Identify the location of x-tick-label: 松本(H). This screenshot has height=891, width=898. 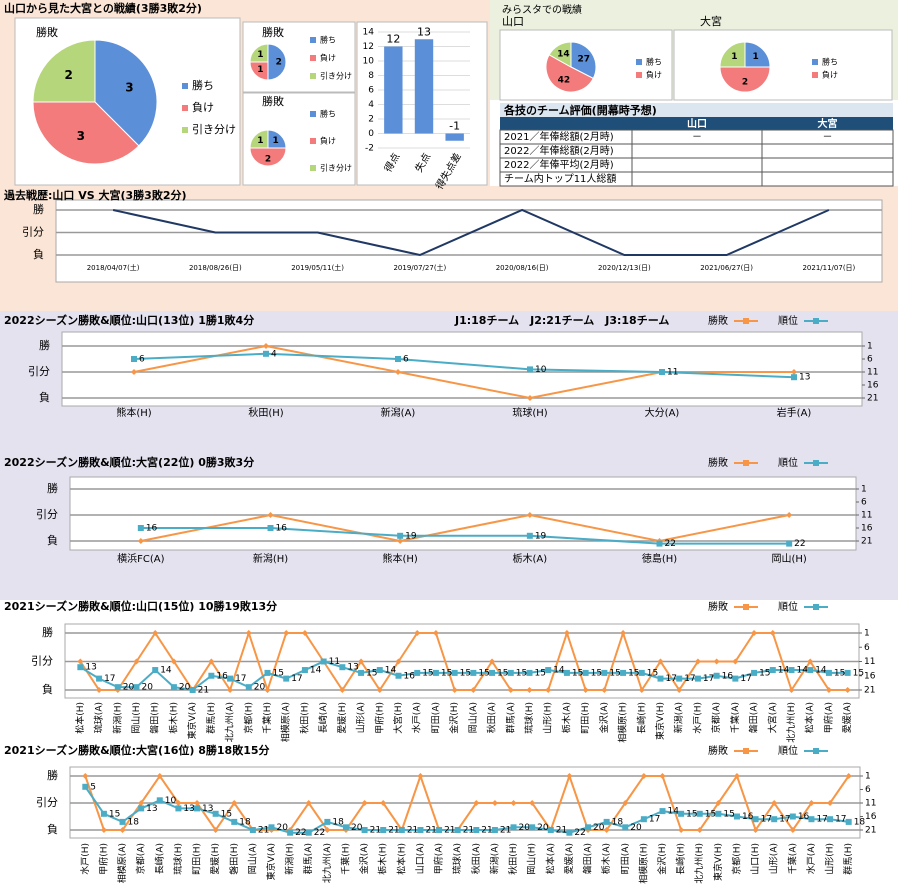
(80, 718).